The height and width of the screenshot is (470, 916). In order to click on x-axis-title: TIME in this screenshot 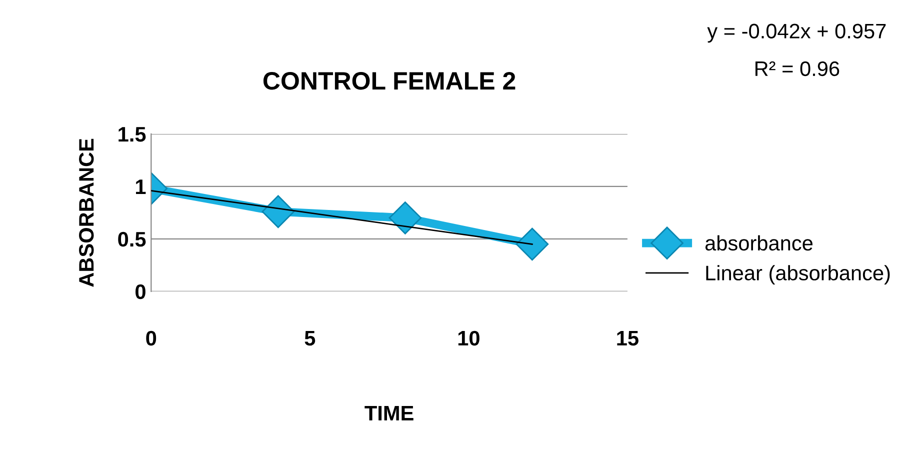, I will do `click(389, 413)`.